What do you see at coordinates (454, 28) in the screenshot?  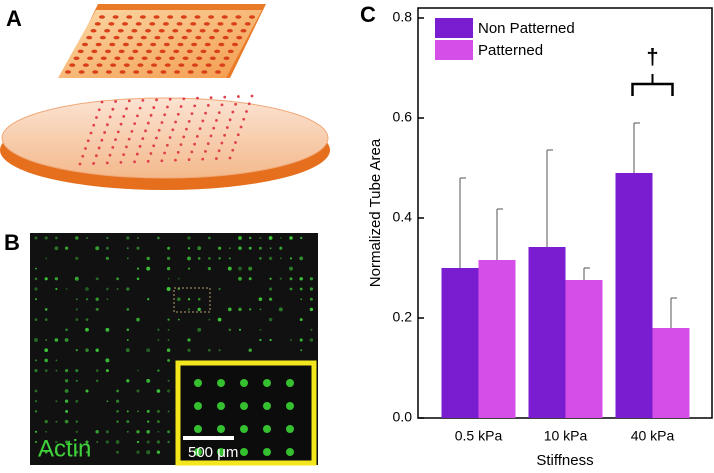 I see `legend-swatch` at bounding box center [454, 28].